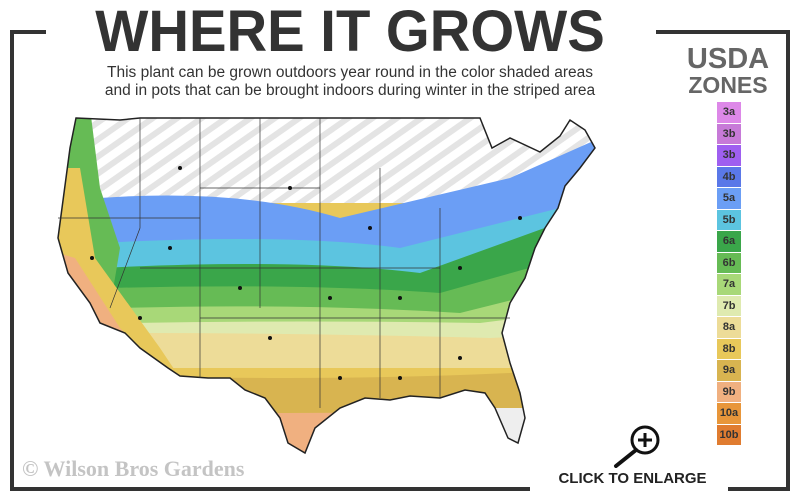 This screenshot has height=500, width=800. What do you see at coordinates (729, 176) in the screenshot?
I see `legend-zone-swatch: 4b` at bounding box center [729, 176].